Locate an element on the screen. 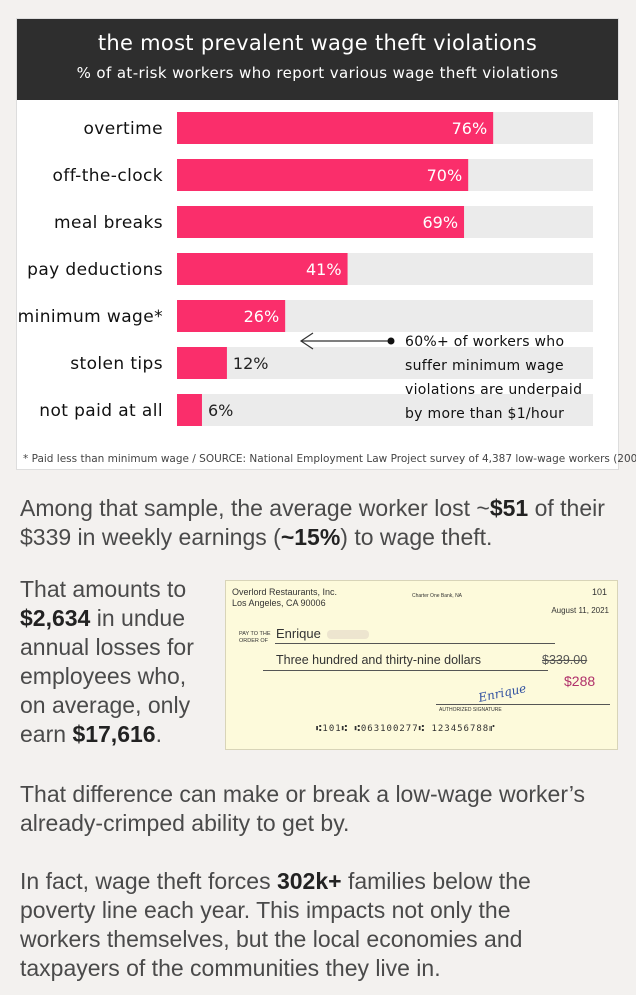 Image resolution: width=636 pixels, height=995 pixels. category-label: pay deductions is located at coordinates (95, 270).